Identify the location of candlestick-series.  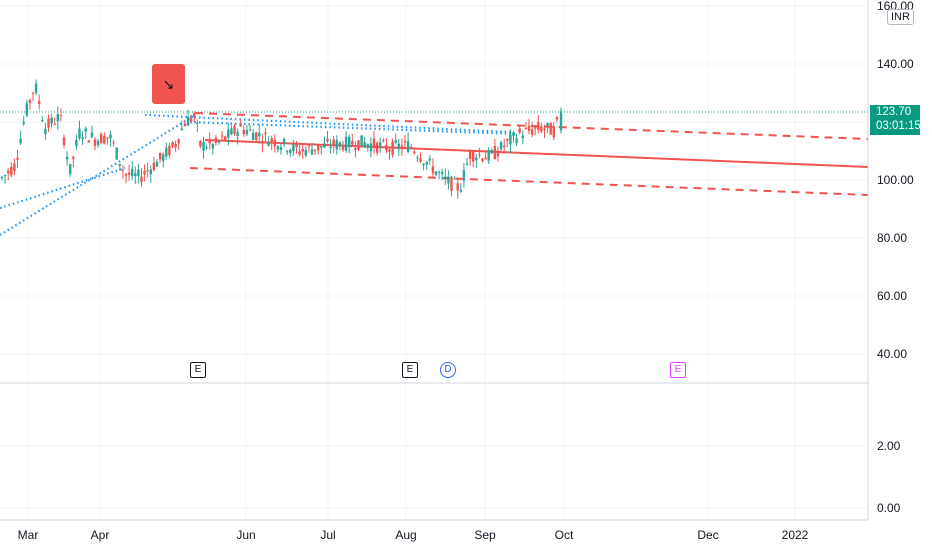
(281, 139).